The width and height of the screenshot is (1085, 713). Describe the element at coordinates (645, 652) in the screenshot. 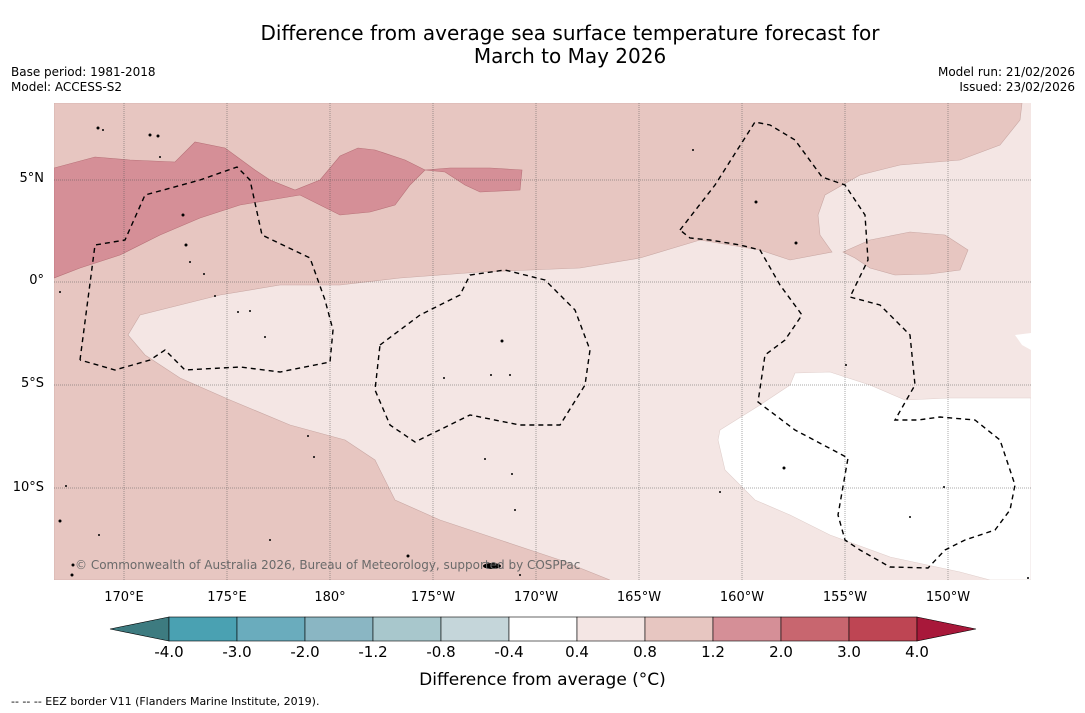

I see `colorbar-tick: 0.8` at that location.